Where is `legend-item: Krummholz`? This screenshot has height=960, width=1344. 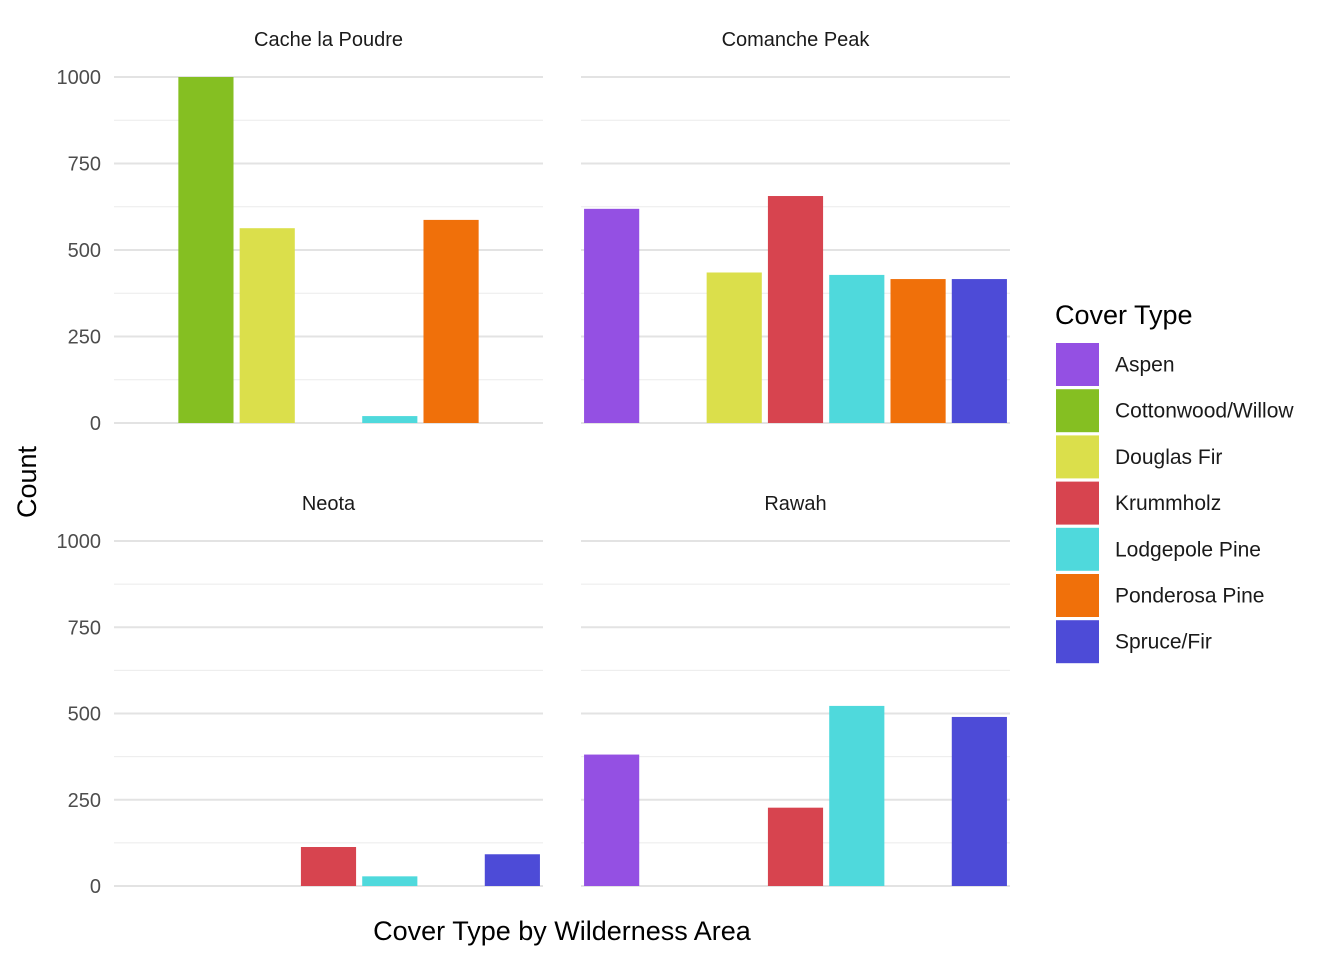
legend-item: Krummholz is located at coordinates (1138, 503).